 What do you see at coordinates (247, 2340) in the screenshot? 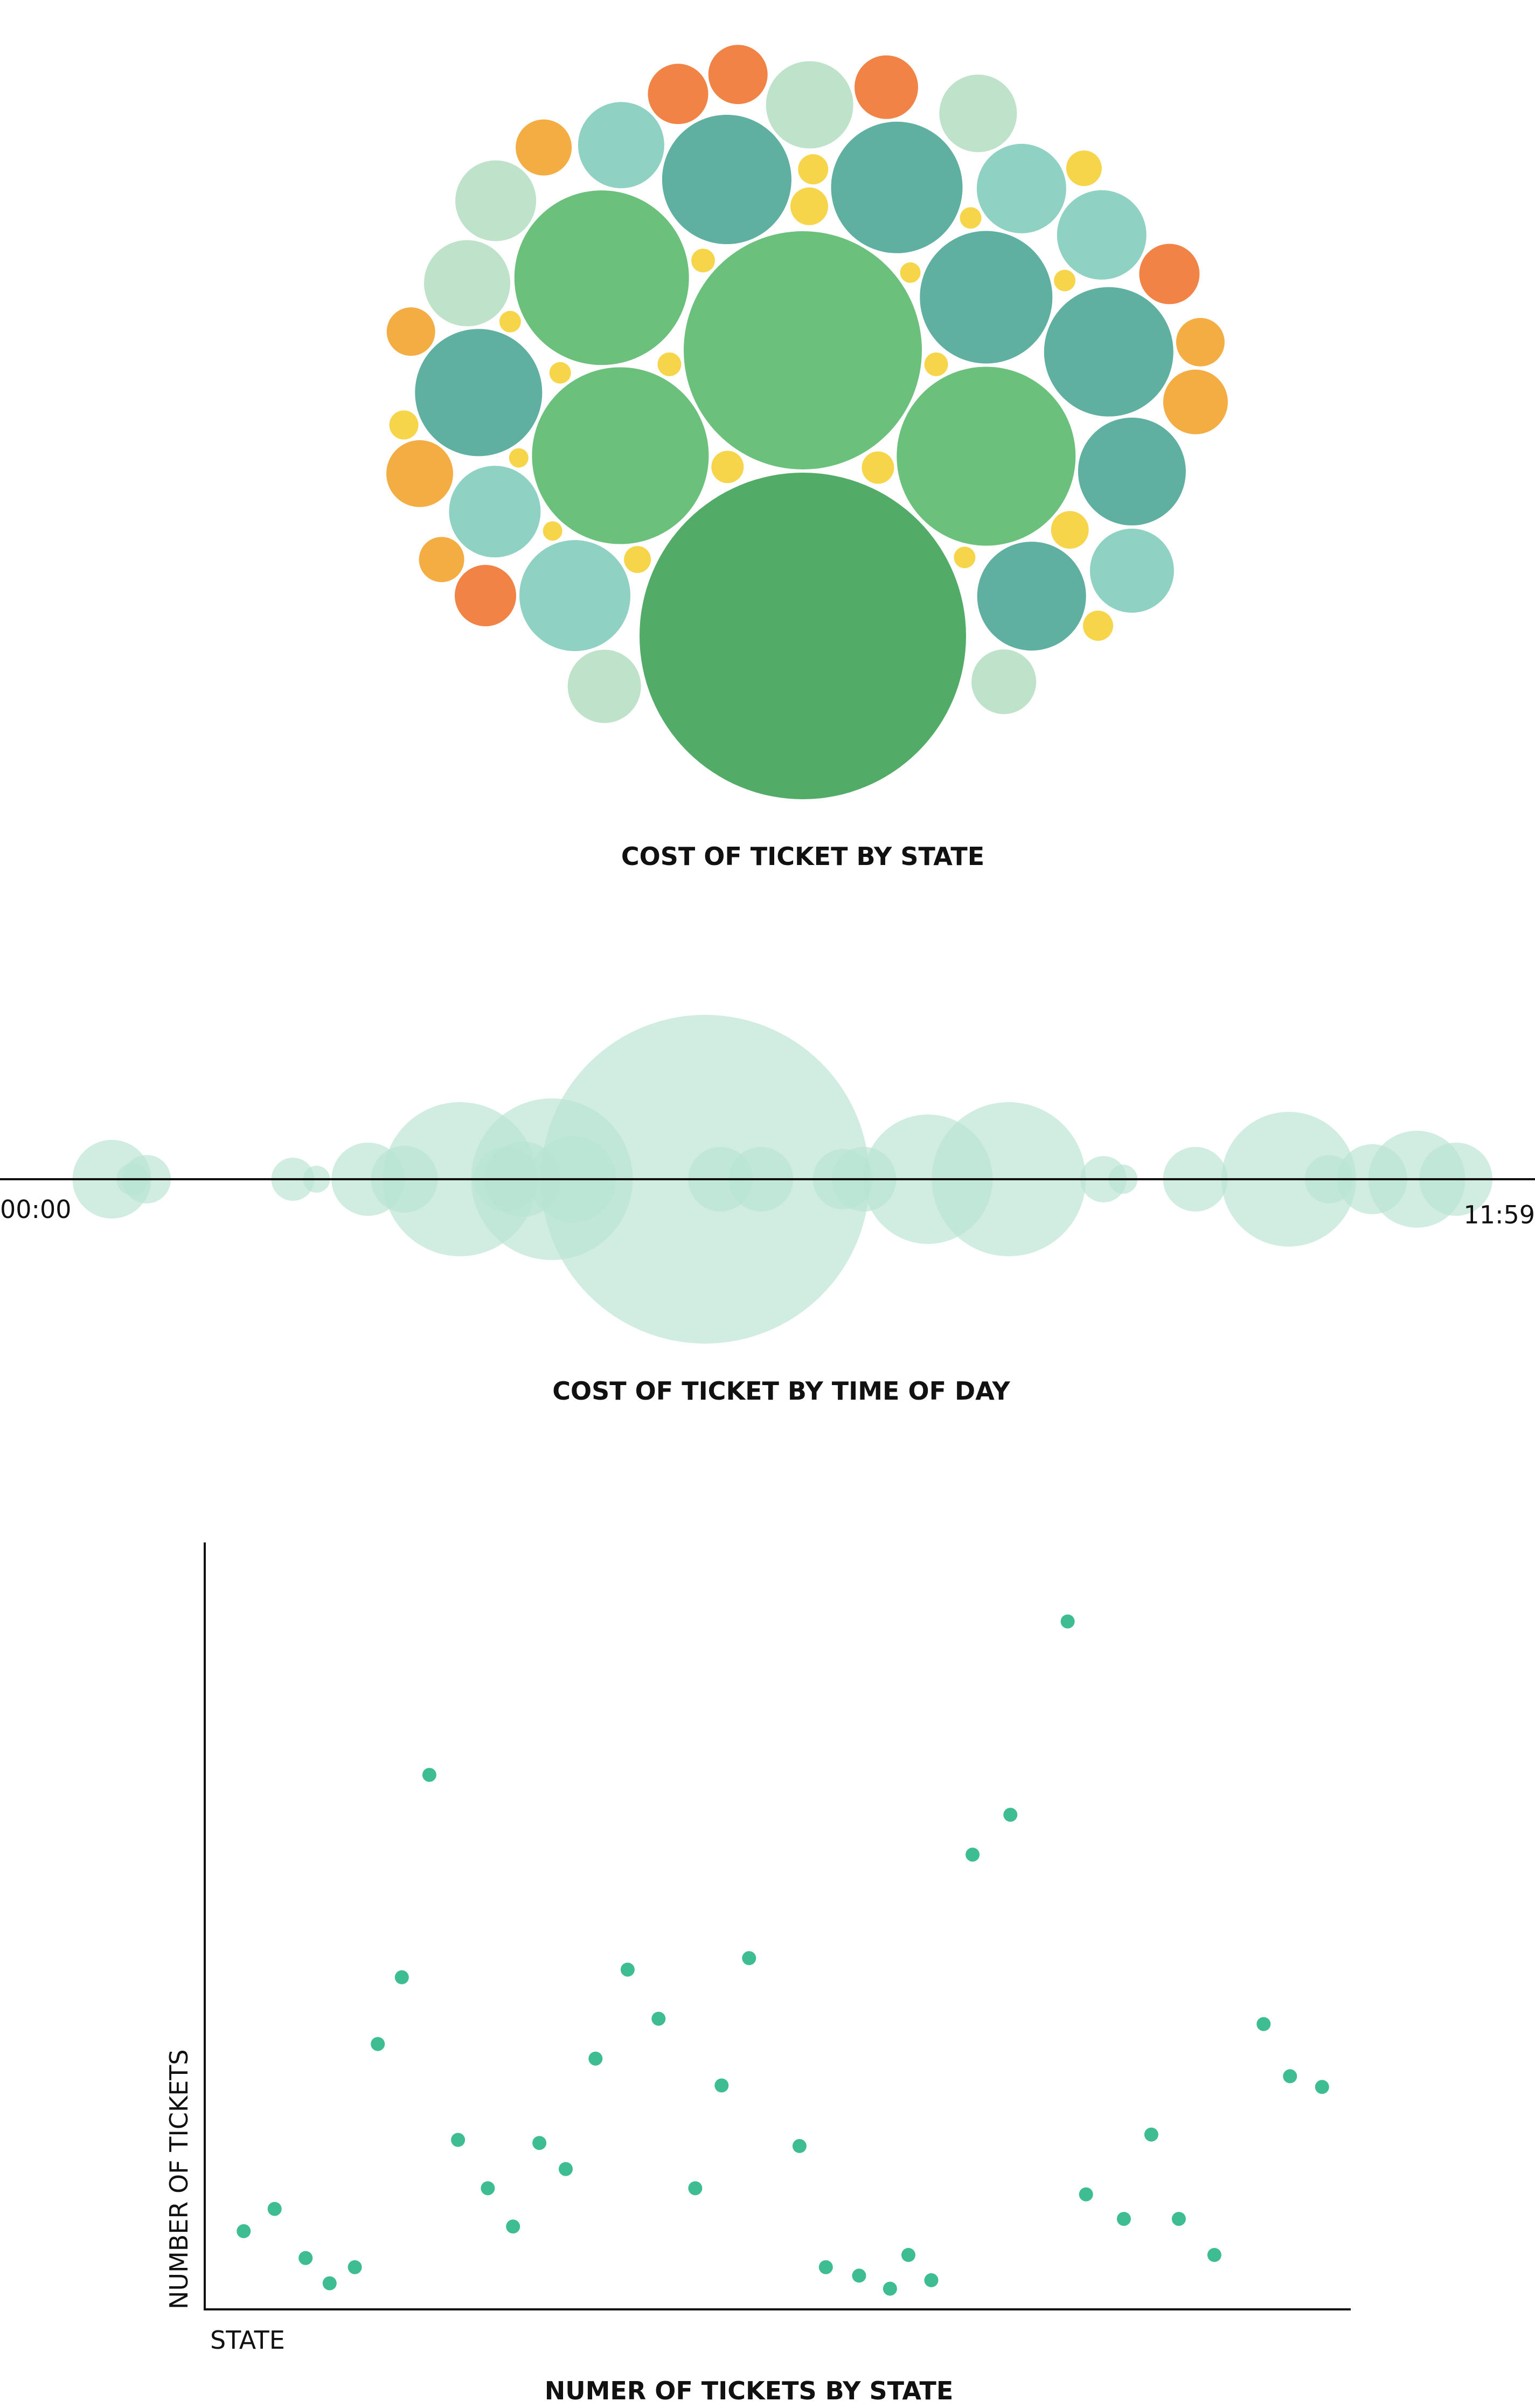
I see `scatter-x-axis-label: STATE` at bounding box center [247, 2340].